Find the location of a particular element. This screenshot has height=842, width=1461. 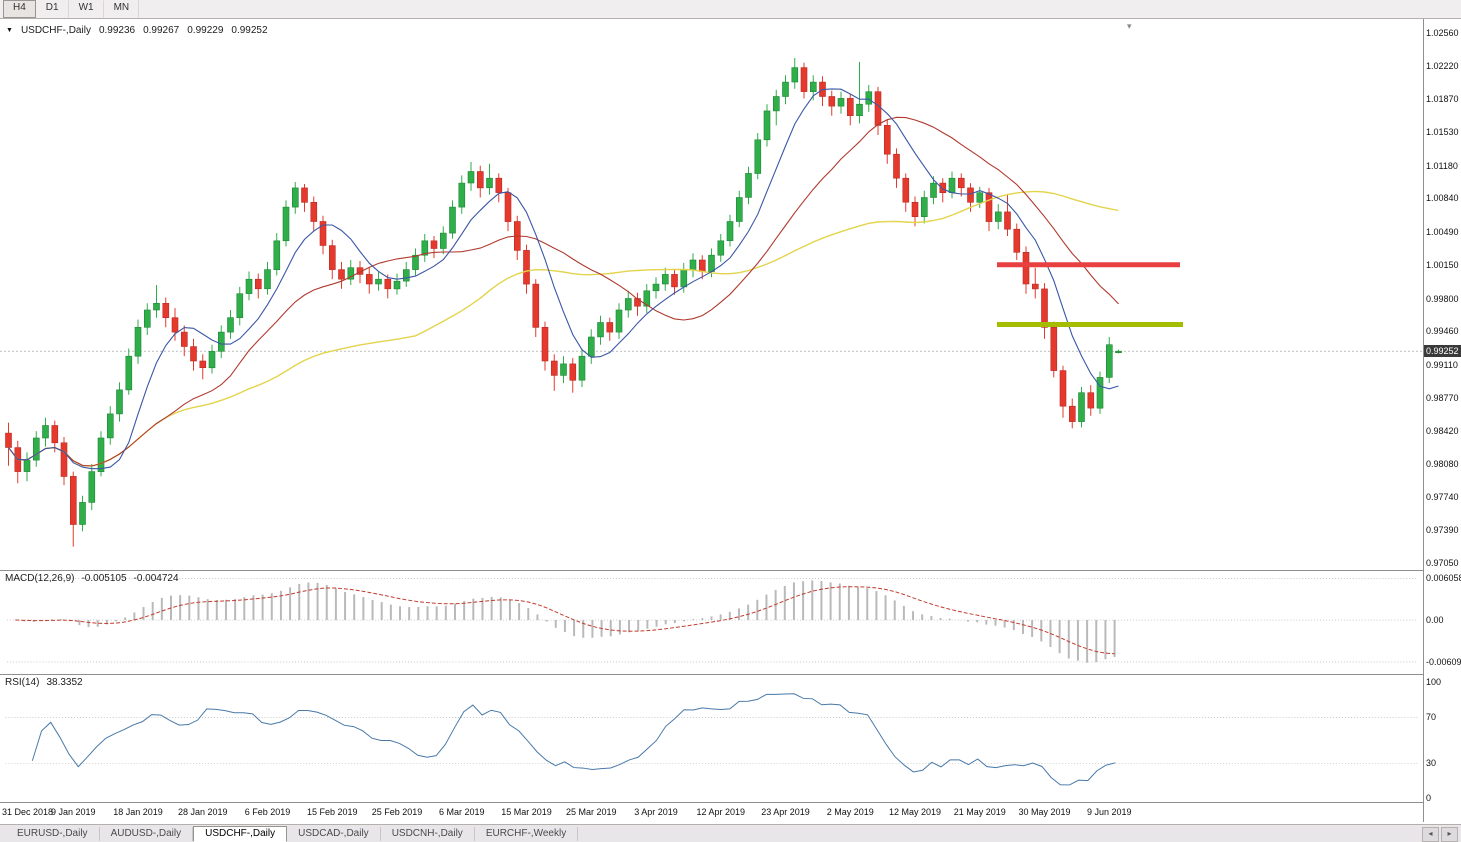

date-tick: 15 Feb 2019 is located at coordinates (332, 812).